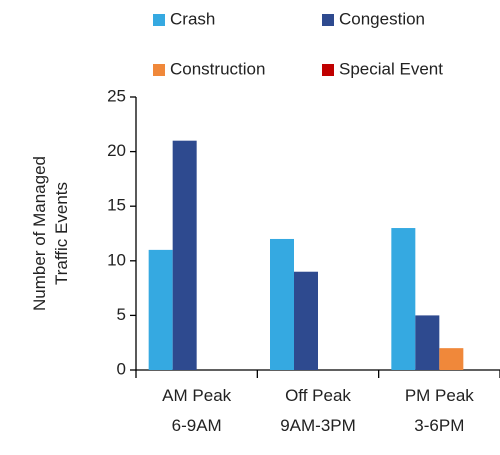 This screenshot has height=455, width=500. Describe the element at coordinates (382, 18) in the screenshot. I see `legend-label: Congestion` at that location.